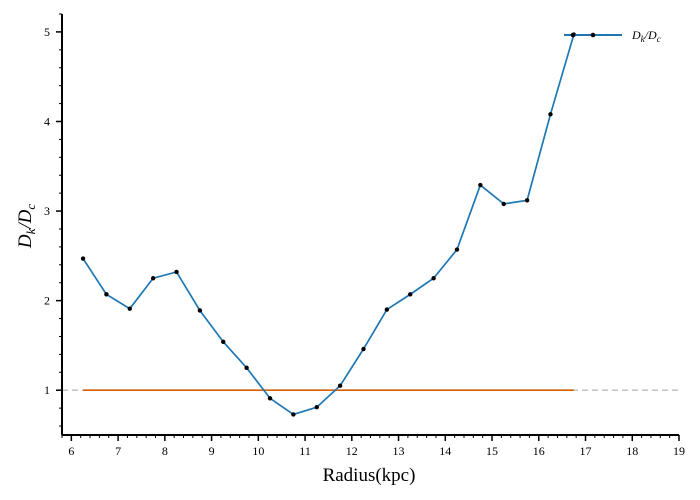 The height and width of the screenshot is (500, 700). I want to click on y-axis-title: Dk/Dc, so click(26, 227).